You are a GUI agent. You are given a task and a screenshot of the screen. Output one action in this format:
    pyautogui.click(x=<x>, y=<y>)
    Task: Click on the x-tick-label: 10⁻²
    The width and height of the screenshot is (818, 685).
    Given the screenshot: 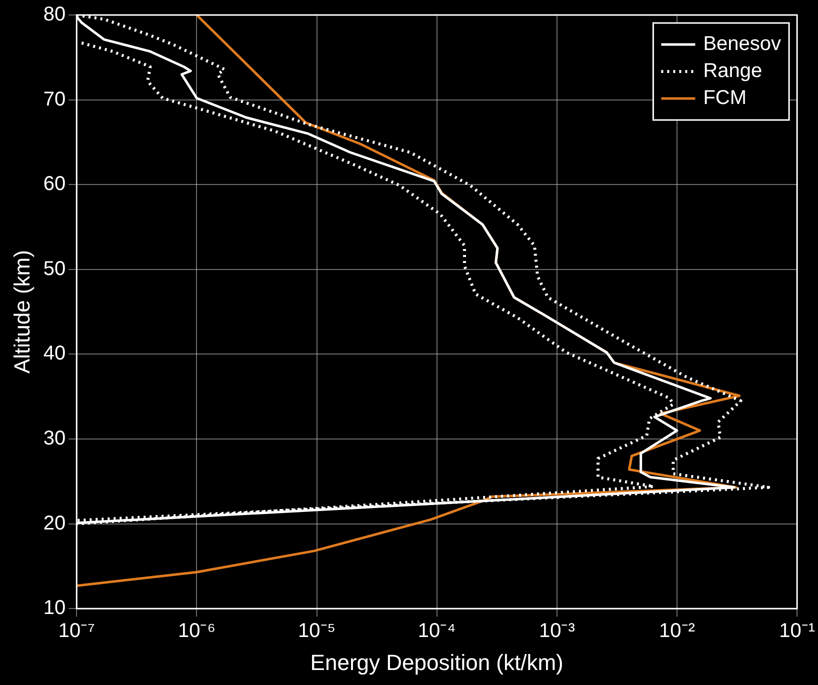 What is the action you would take?
    pyautogui.click(x=677, y=631)
    